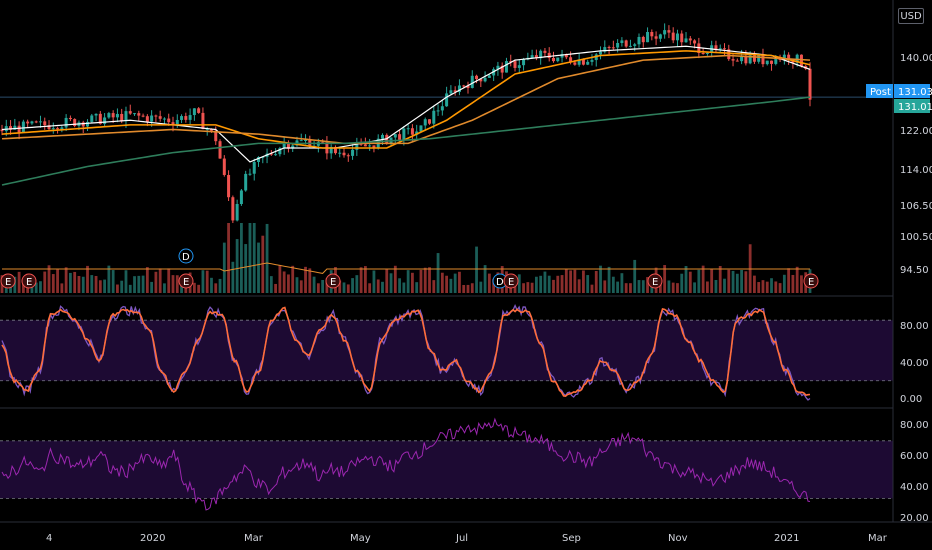  I want to click on time-label: Jul, so click(461, 538).